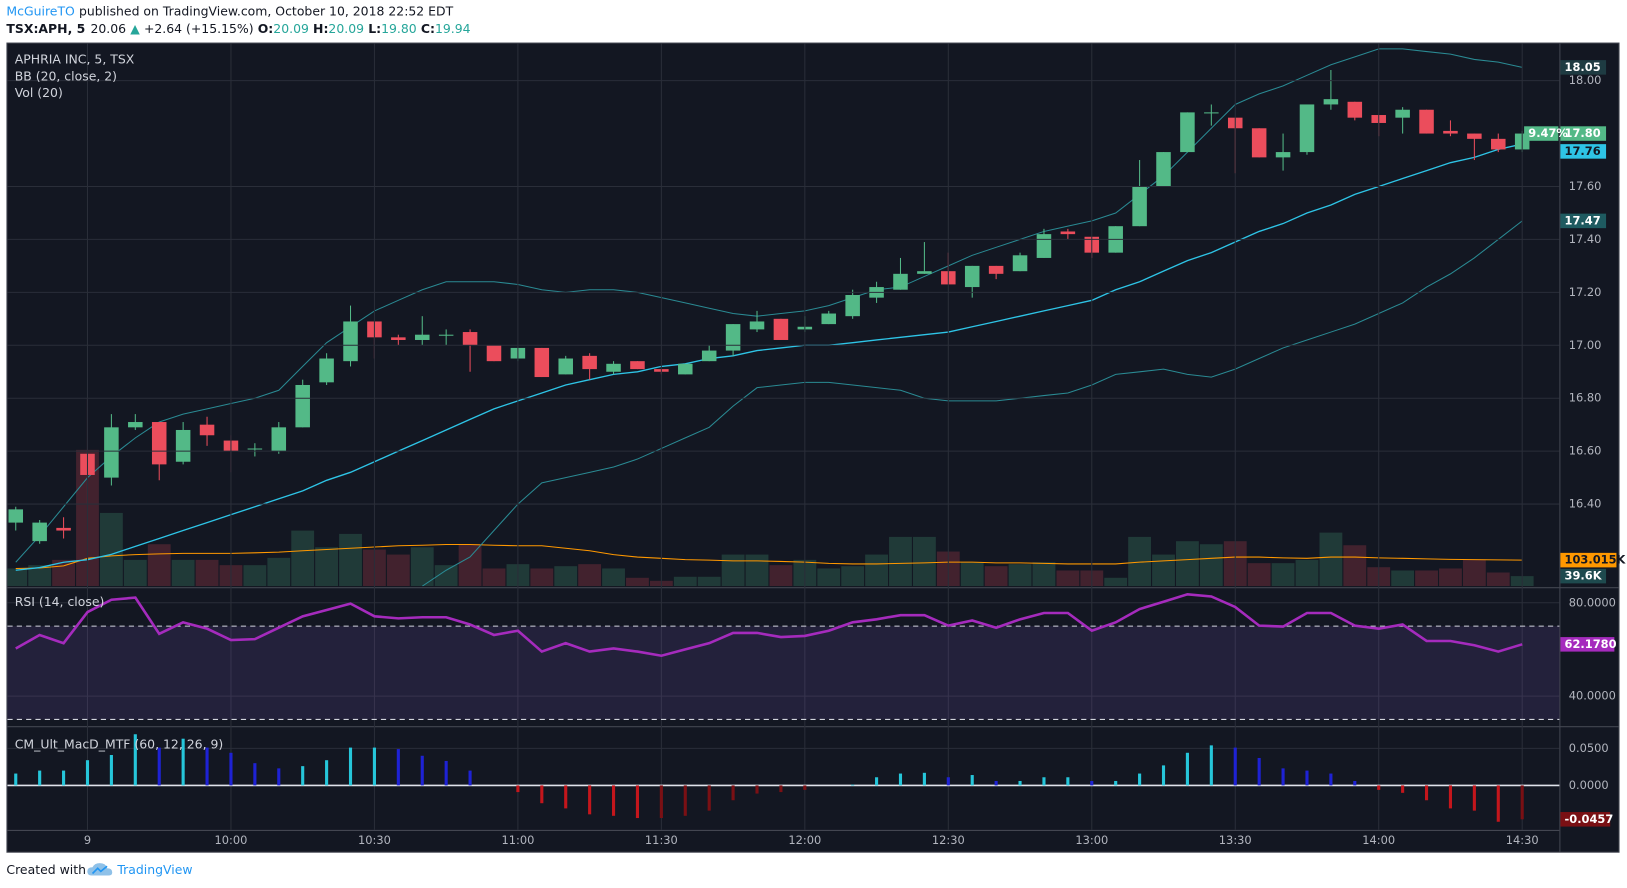  What do you see at coordinates (1589, 785) in the screenshot?
I see `y-tick-label: 0.0000` at bounding box center [1589, 785].